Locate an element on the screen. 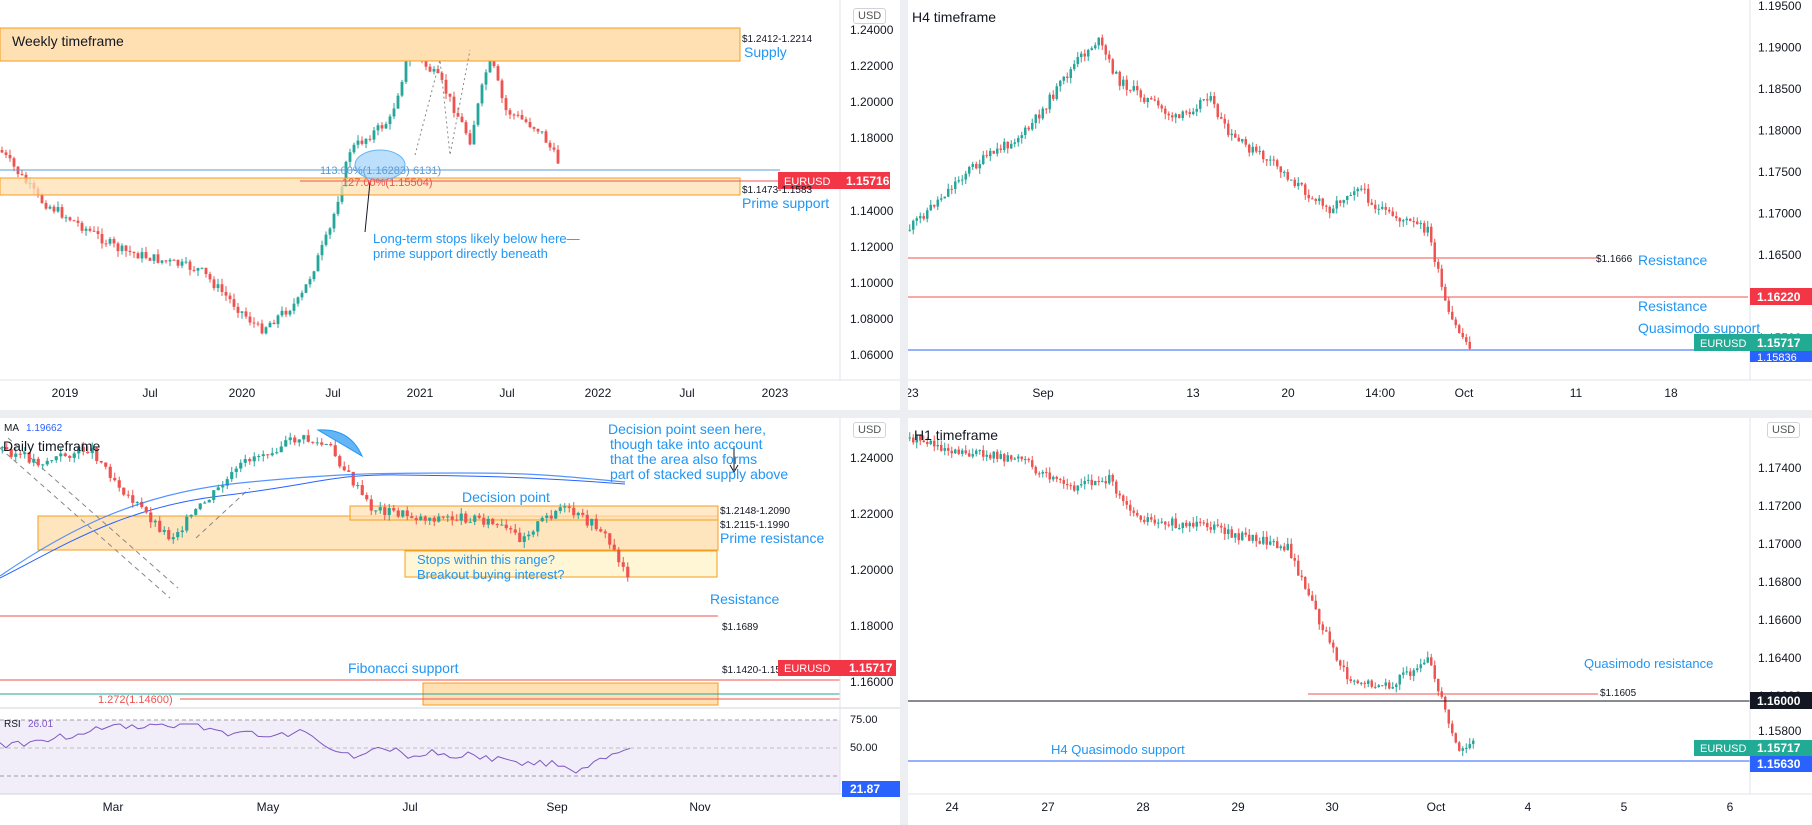  stops-note-line2: Breakout buying interest? is located at coordinates (490, 574).